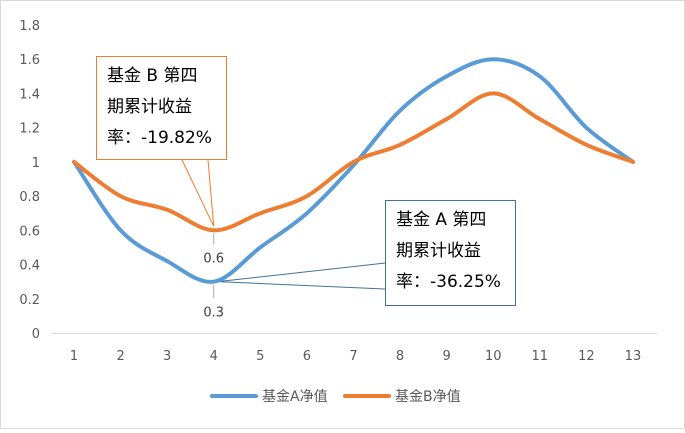 The height and width of the screenshot is (433, 685). I want to click on callout-fund-a-line-3: 率：-36.25%, so click(448, 282).